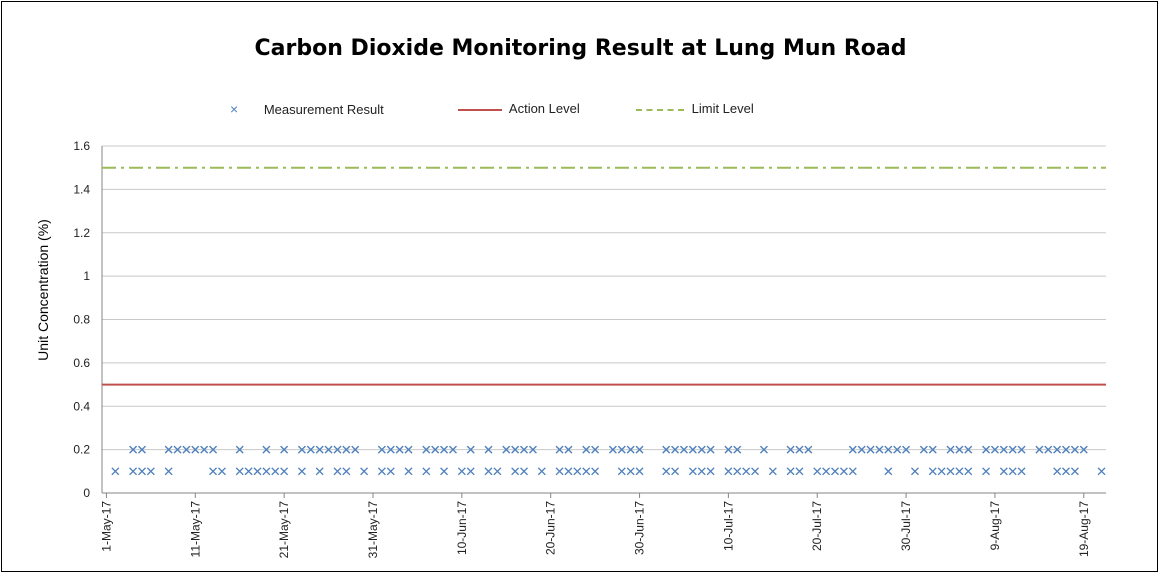 The width and height of the screenshot is (1161, 575). Describe the element at coordinates (234, 109) in the screenshot. I see `legend-x-marker-icon: ×` at that location.